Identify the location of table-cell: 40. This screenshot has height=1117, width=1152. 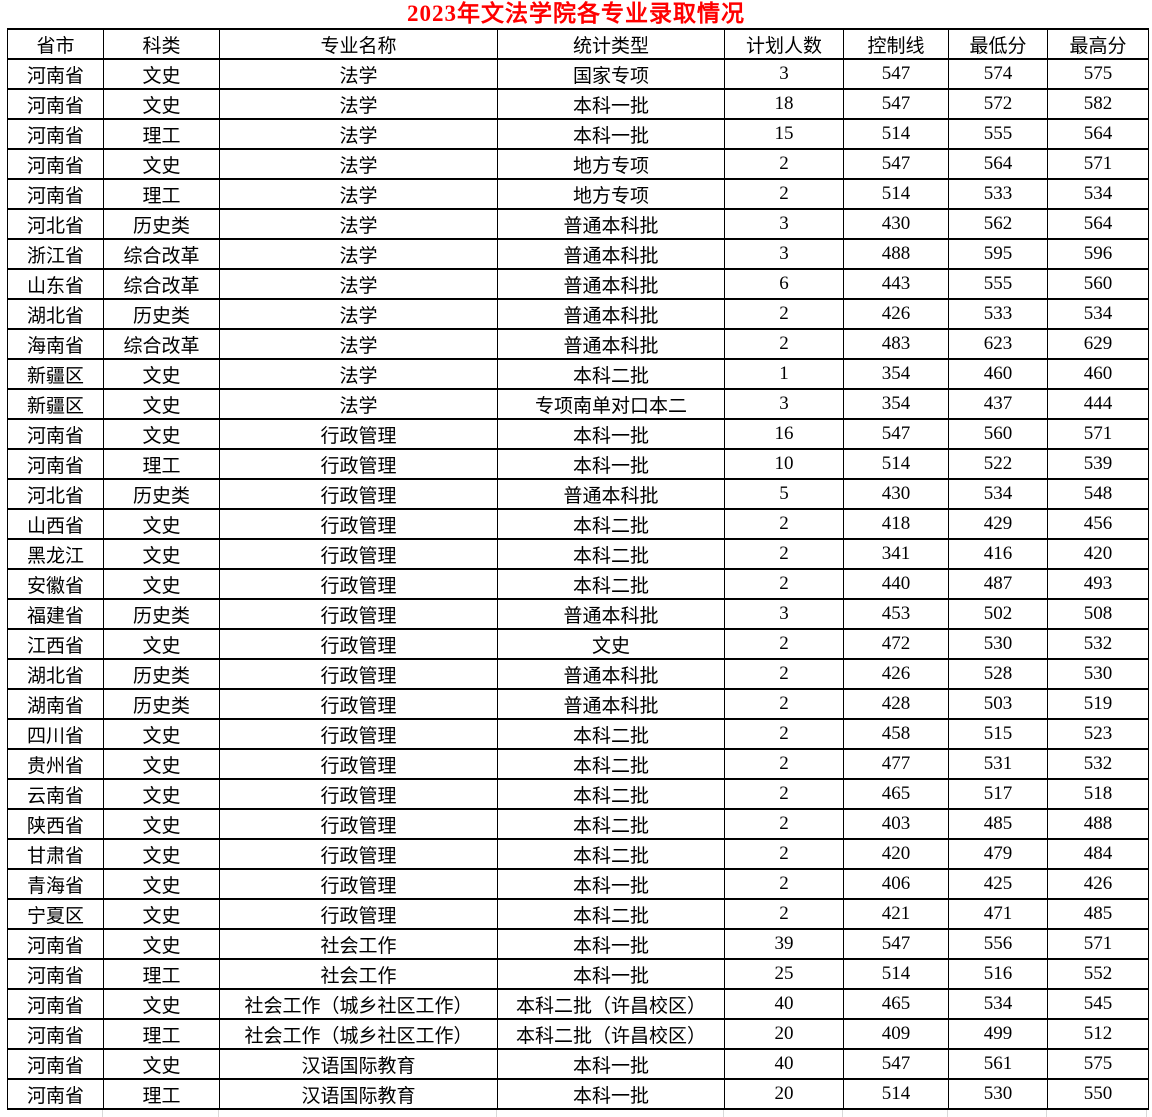
(784, 1004).